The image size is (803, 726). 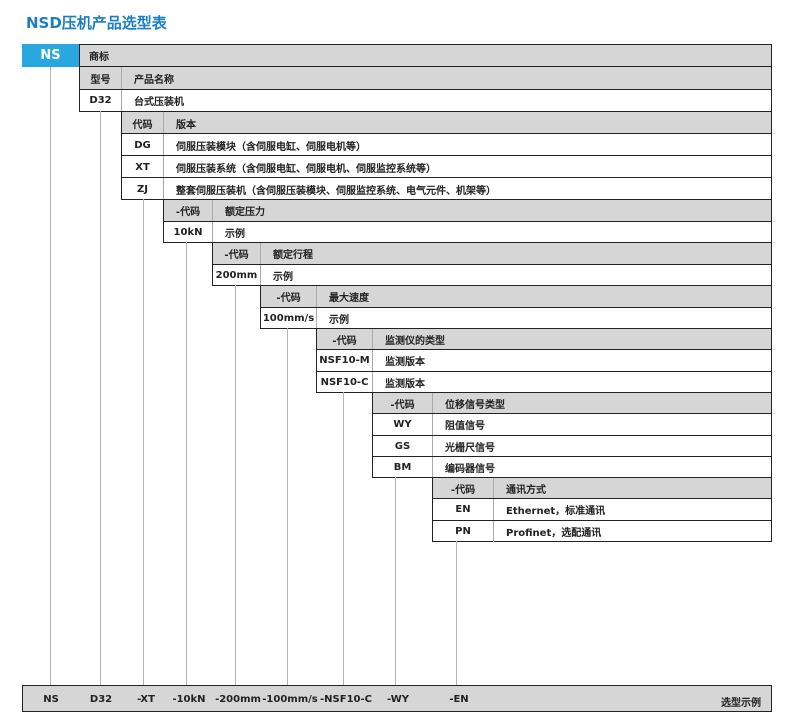 What do you see at coordinates (516, 317) in the screenshot?
I see `option-row: 100mm/s 示例` at bounding box center [516, 317].